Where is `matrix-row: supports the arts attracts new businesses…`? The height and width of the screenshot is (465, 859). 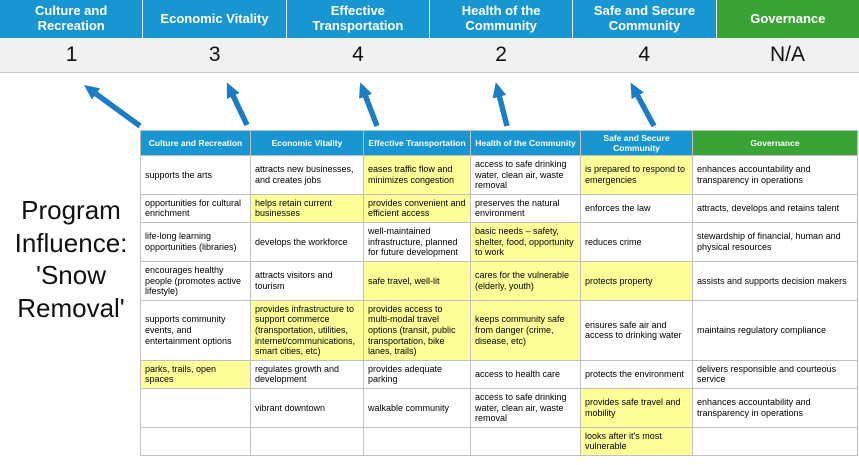 matrix-row: supports the arts attracts new businesses… is located at coordinates (499, 175).